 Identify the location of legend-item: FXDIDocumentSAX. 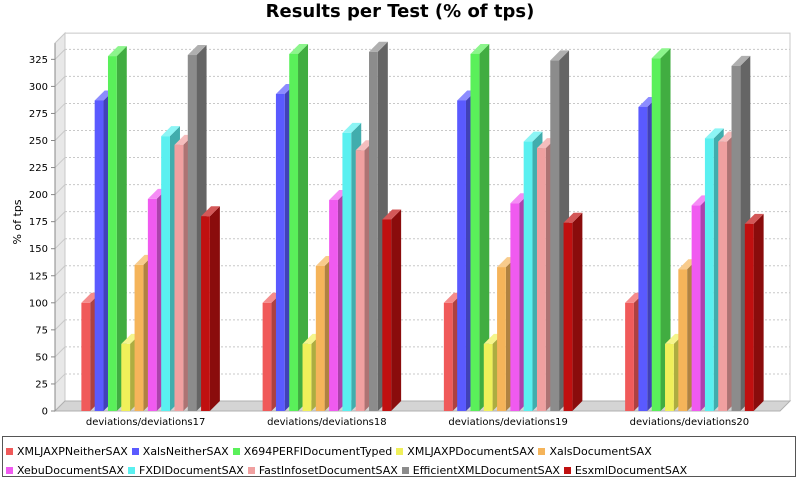
(186, 471).